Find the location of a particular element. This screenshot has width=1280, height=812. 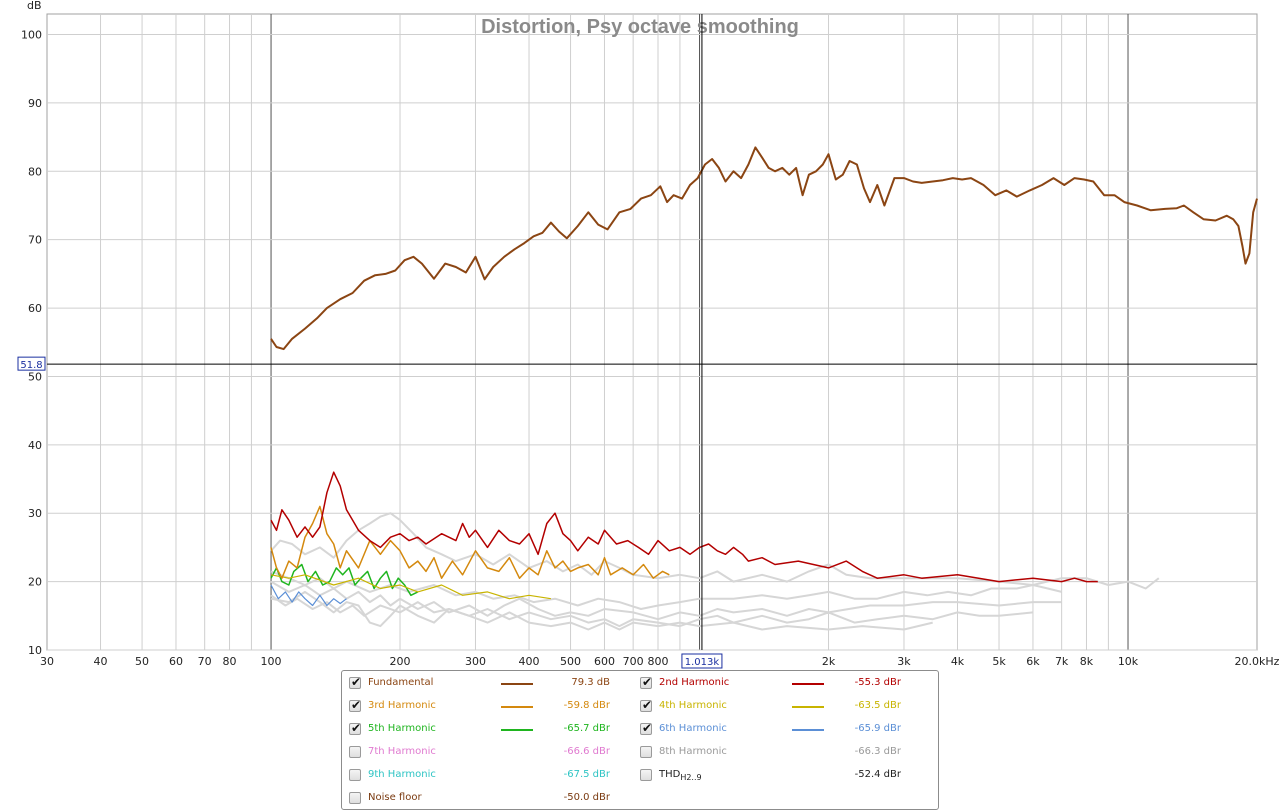

x-tick-label: 700 is located at coordinates (633, 661).